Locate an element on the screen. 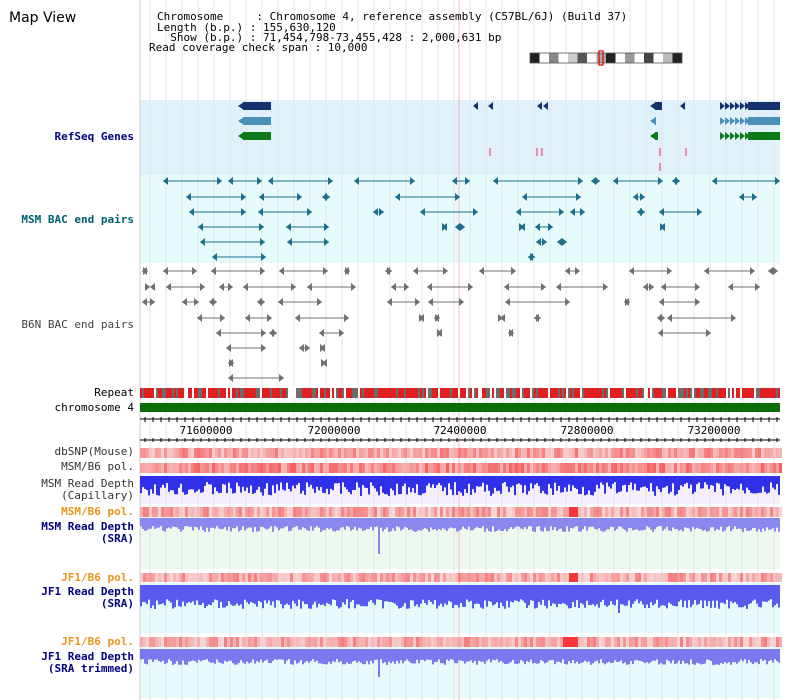 This screenshot has width=800, height=700. track-label-msm-read-depth-sra: MSM Read Depth (SRA) is located at coordinates (87, 532).